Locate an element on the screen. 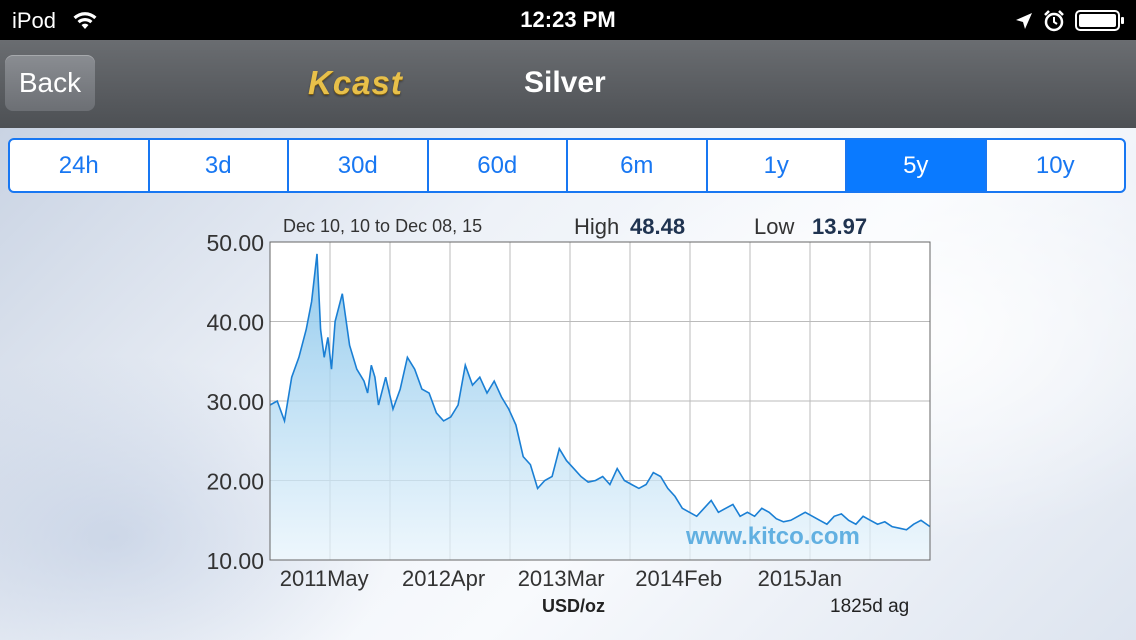 Image resolution: width=1136 pixels, height=640 pixels. page-title: Silver is located at coordinates (565, 82).